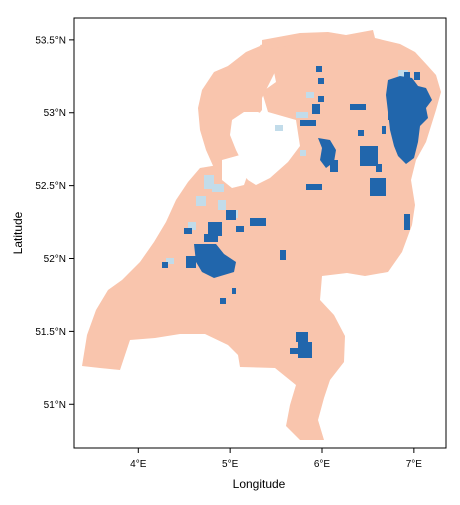 The image size is (460, 505). I want to click on y-tick-label: 51.5°N, so click(50, 332).